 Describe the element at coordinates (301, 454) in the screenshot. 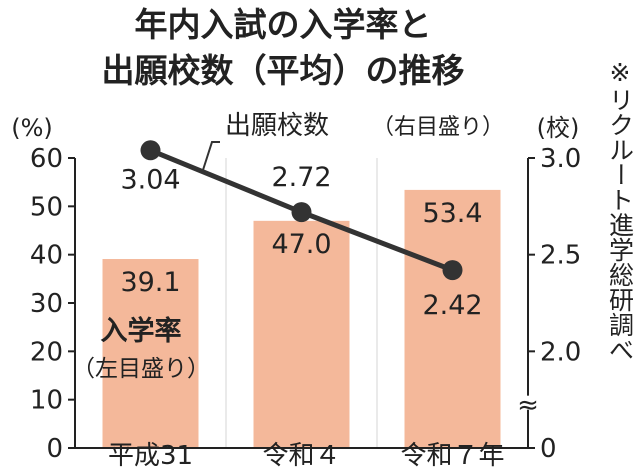

I see `x-axis-category-label: 令和４` at that location.